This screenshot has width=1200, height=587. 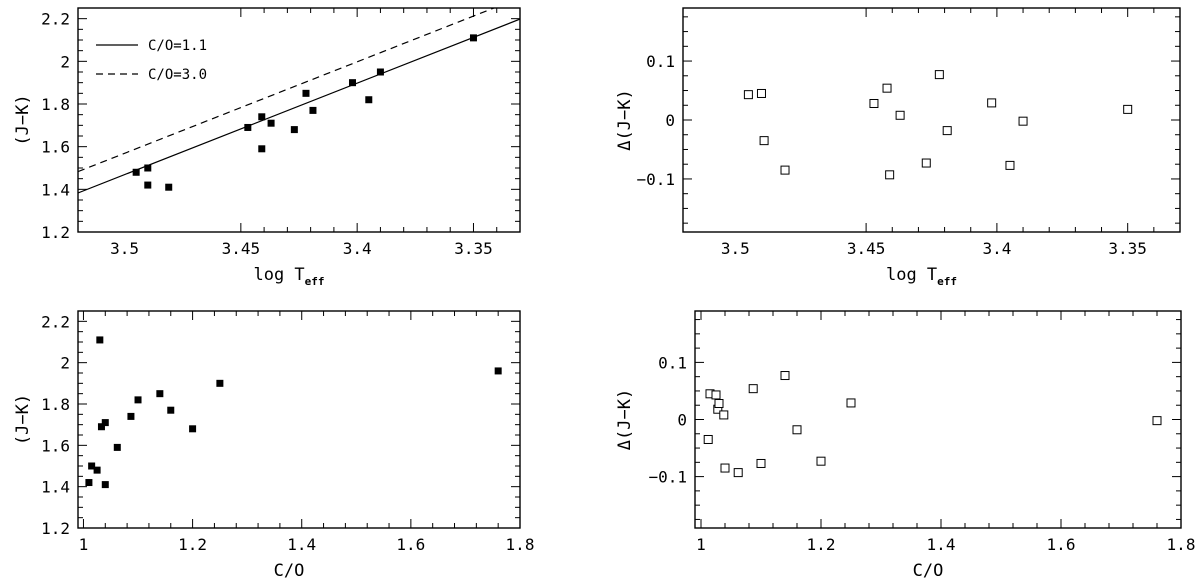 What do you see at coordinates (23, 419) in the screenshot?
I see `y-axis-label: (J−K)` at bounding box center [23, 419].